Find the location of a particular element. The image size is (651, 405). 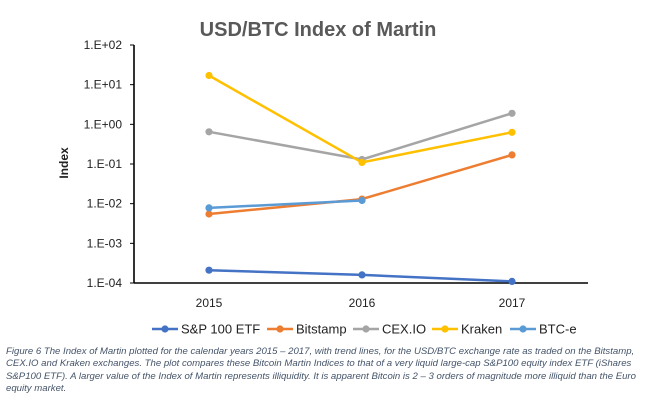

legend: S&P 100 ETF Bitstamp CEX.IO Kraken BTC-e is located at coordinates (364, 329).